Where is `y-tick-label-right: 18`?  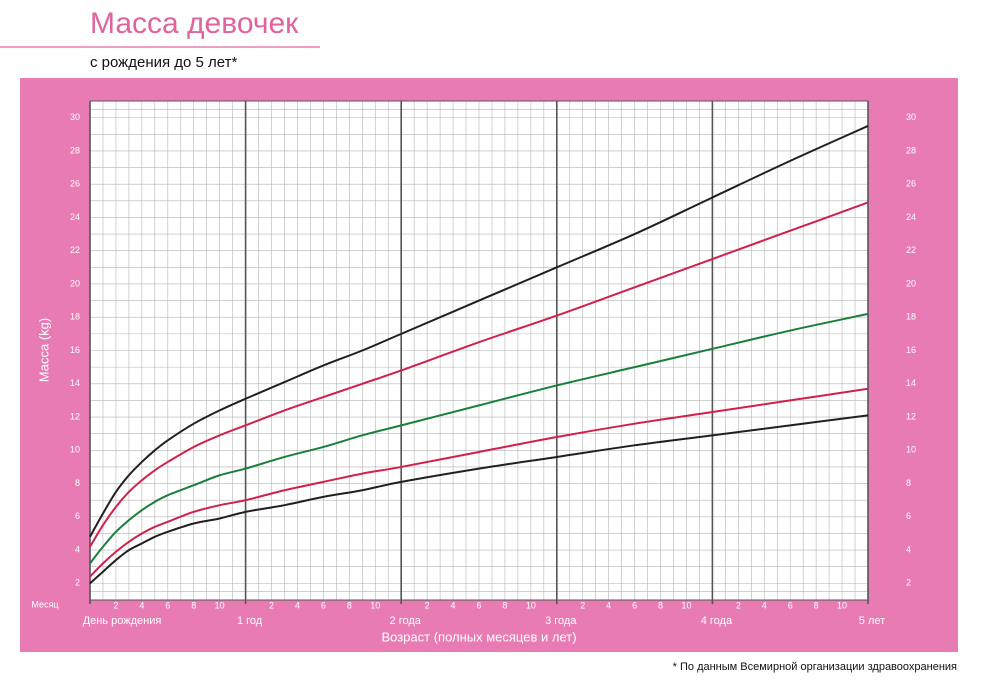
y-tick-label-right: 18 is located at coordinates (911, 317).